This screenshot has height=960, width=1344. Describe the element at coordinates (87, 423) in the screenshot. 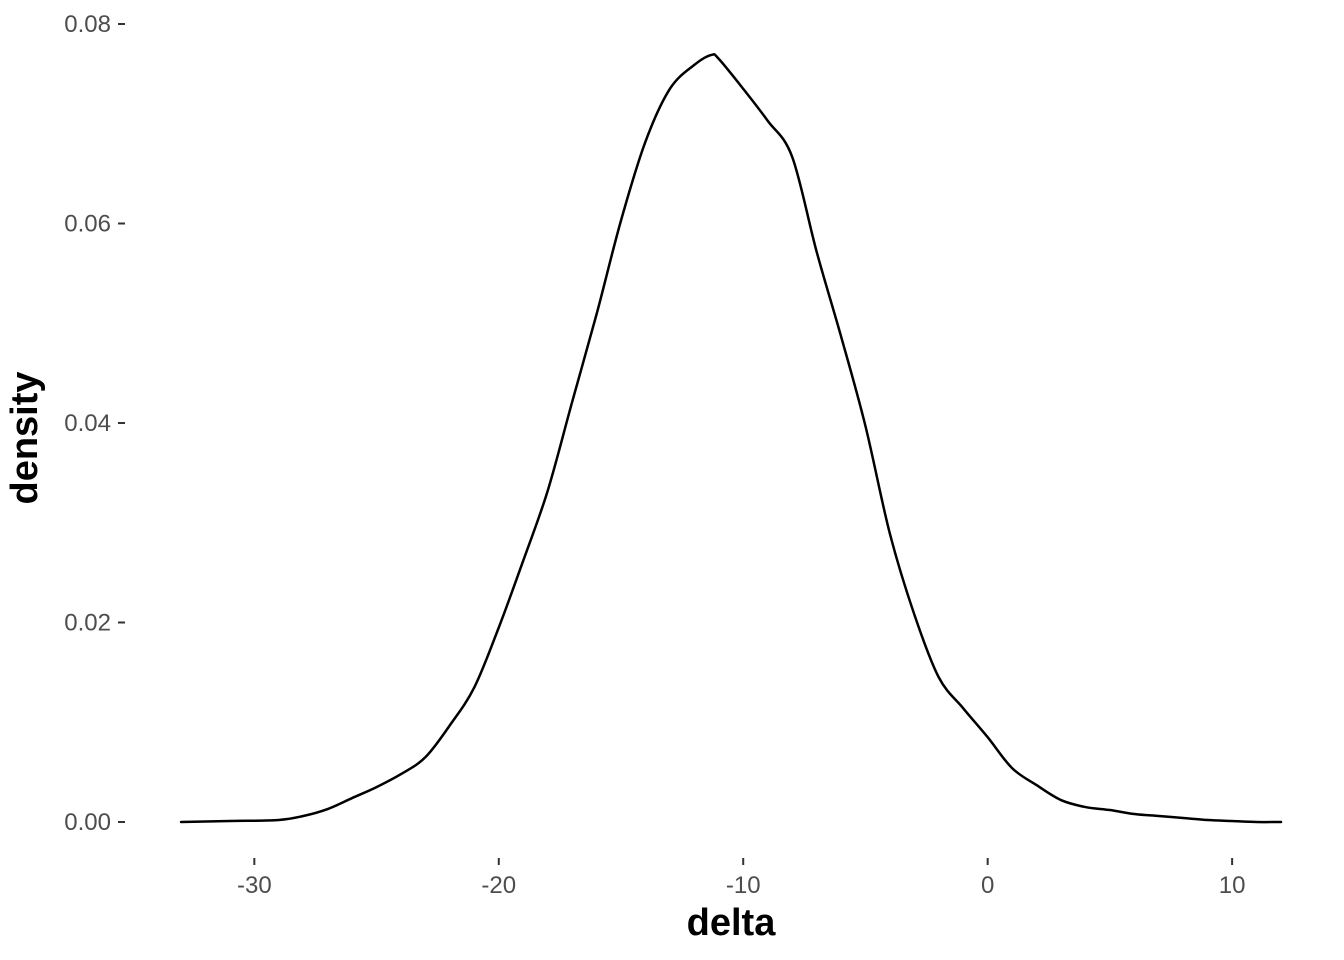

I see `y-tick-label: 0.04` at that location.